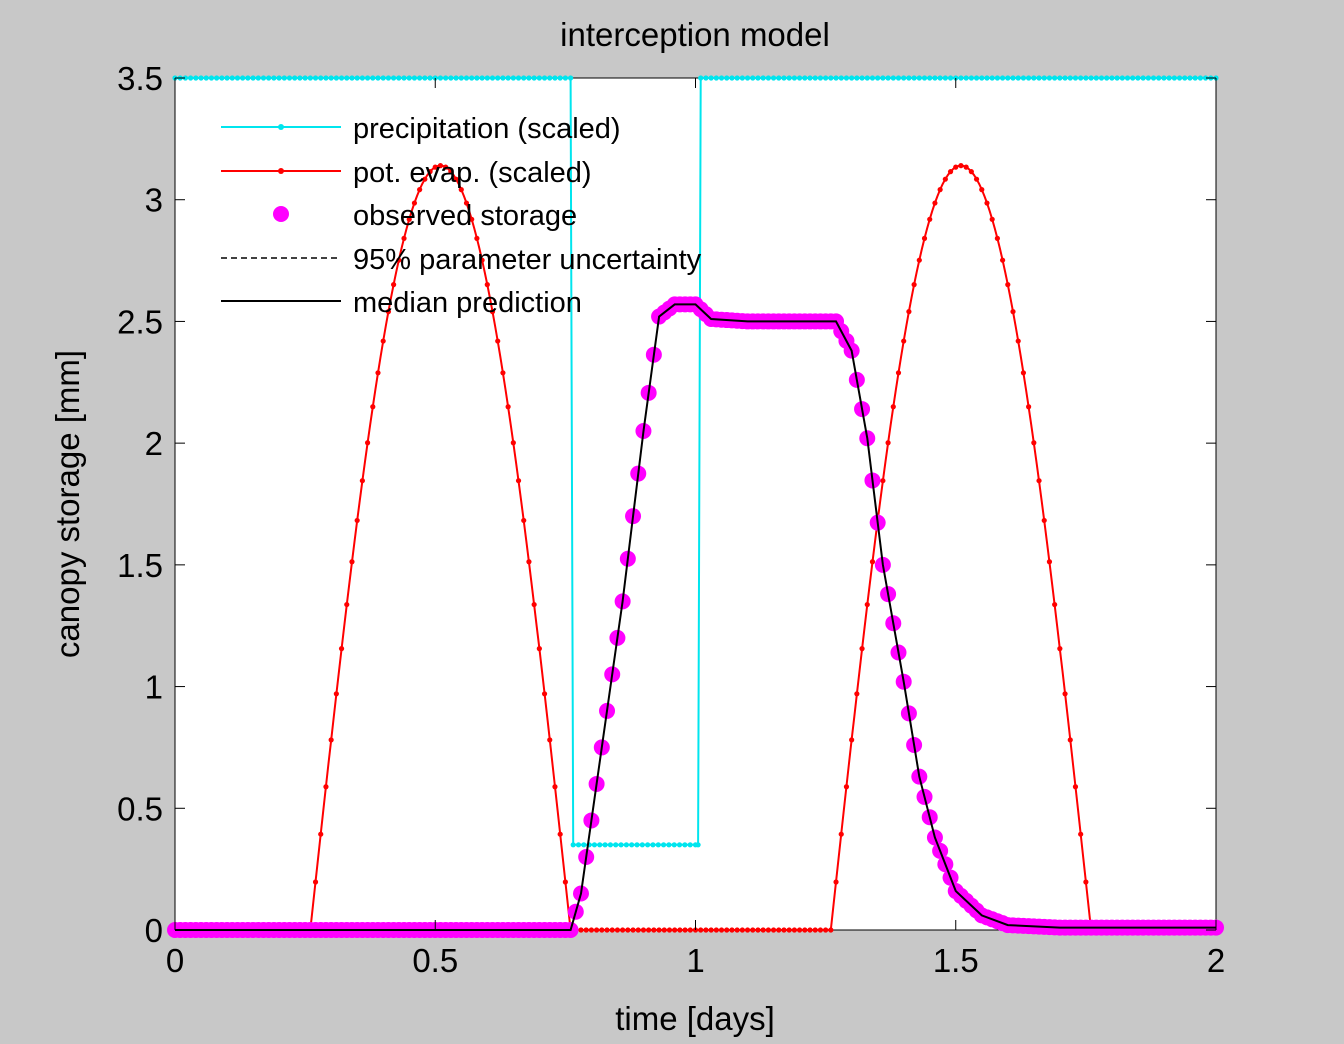 This screenshot has height=1044, width=1344. Describe the element at coordinates (140, 808) in the screenshot. I see `y-tick-label: 0.5` at that location.